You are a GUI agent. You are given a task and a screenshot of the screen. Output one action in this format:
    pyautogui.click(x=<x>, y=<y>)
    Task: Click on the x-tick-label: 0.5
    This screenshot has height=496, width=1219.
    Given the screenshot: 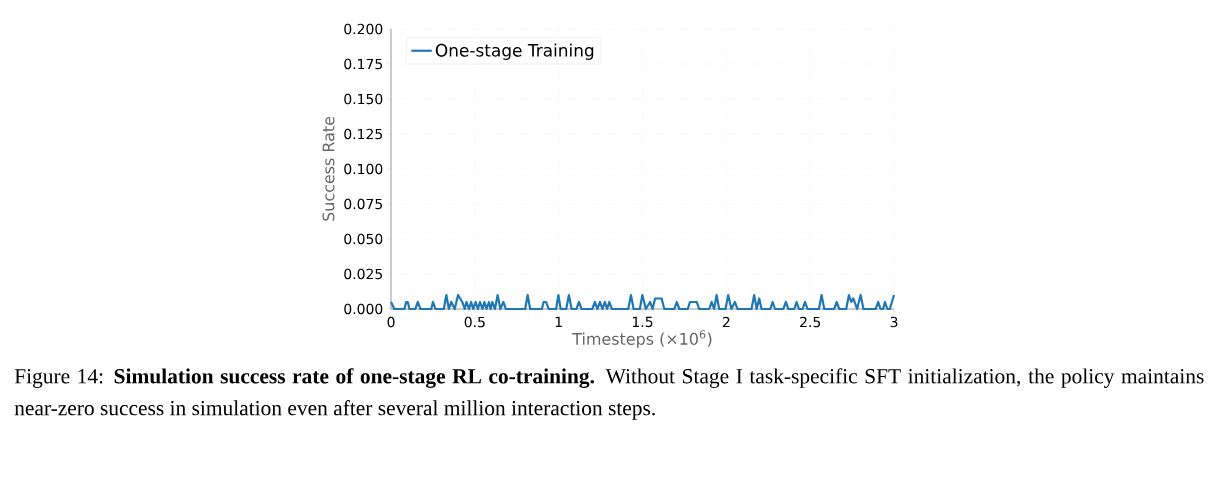 What is the action you would take?
    pyautogui.click(x=474, y=322)
    